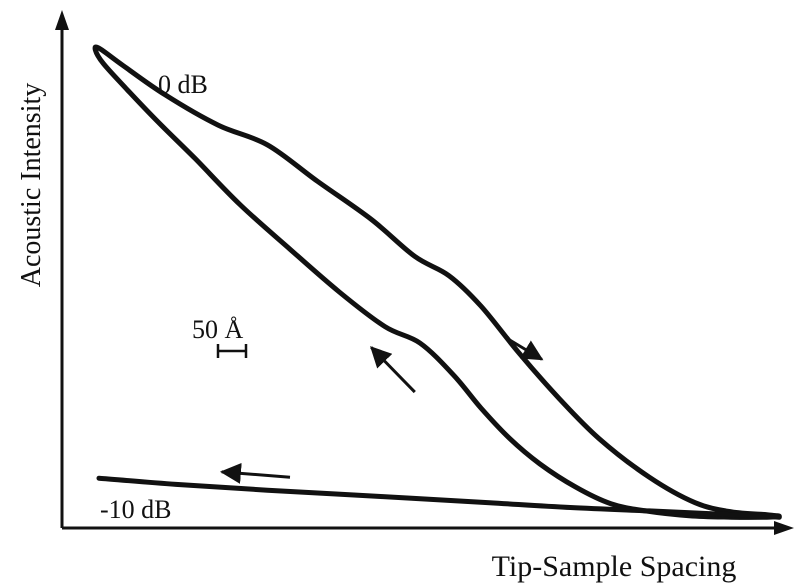 This screenshot has height=585, width=797. What do you see at coordinates (183, 84) in the screenshot?
I see `series-label-0db: 0 dB` at bounding box center [183, 84].